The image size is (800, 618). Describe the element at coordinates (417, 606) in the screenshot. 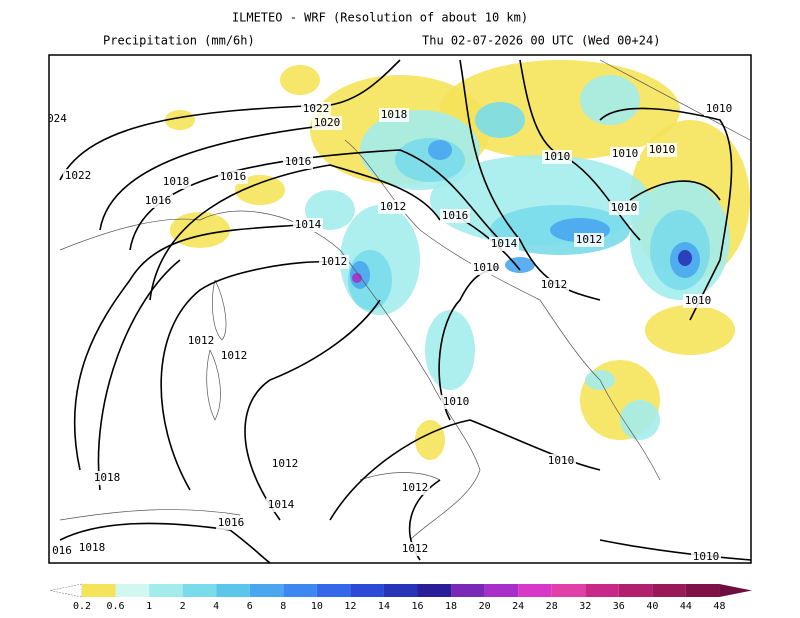

I see `colorbar-label: 16` at that location.